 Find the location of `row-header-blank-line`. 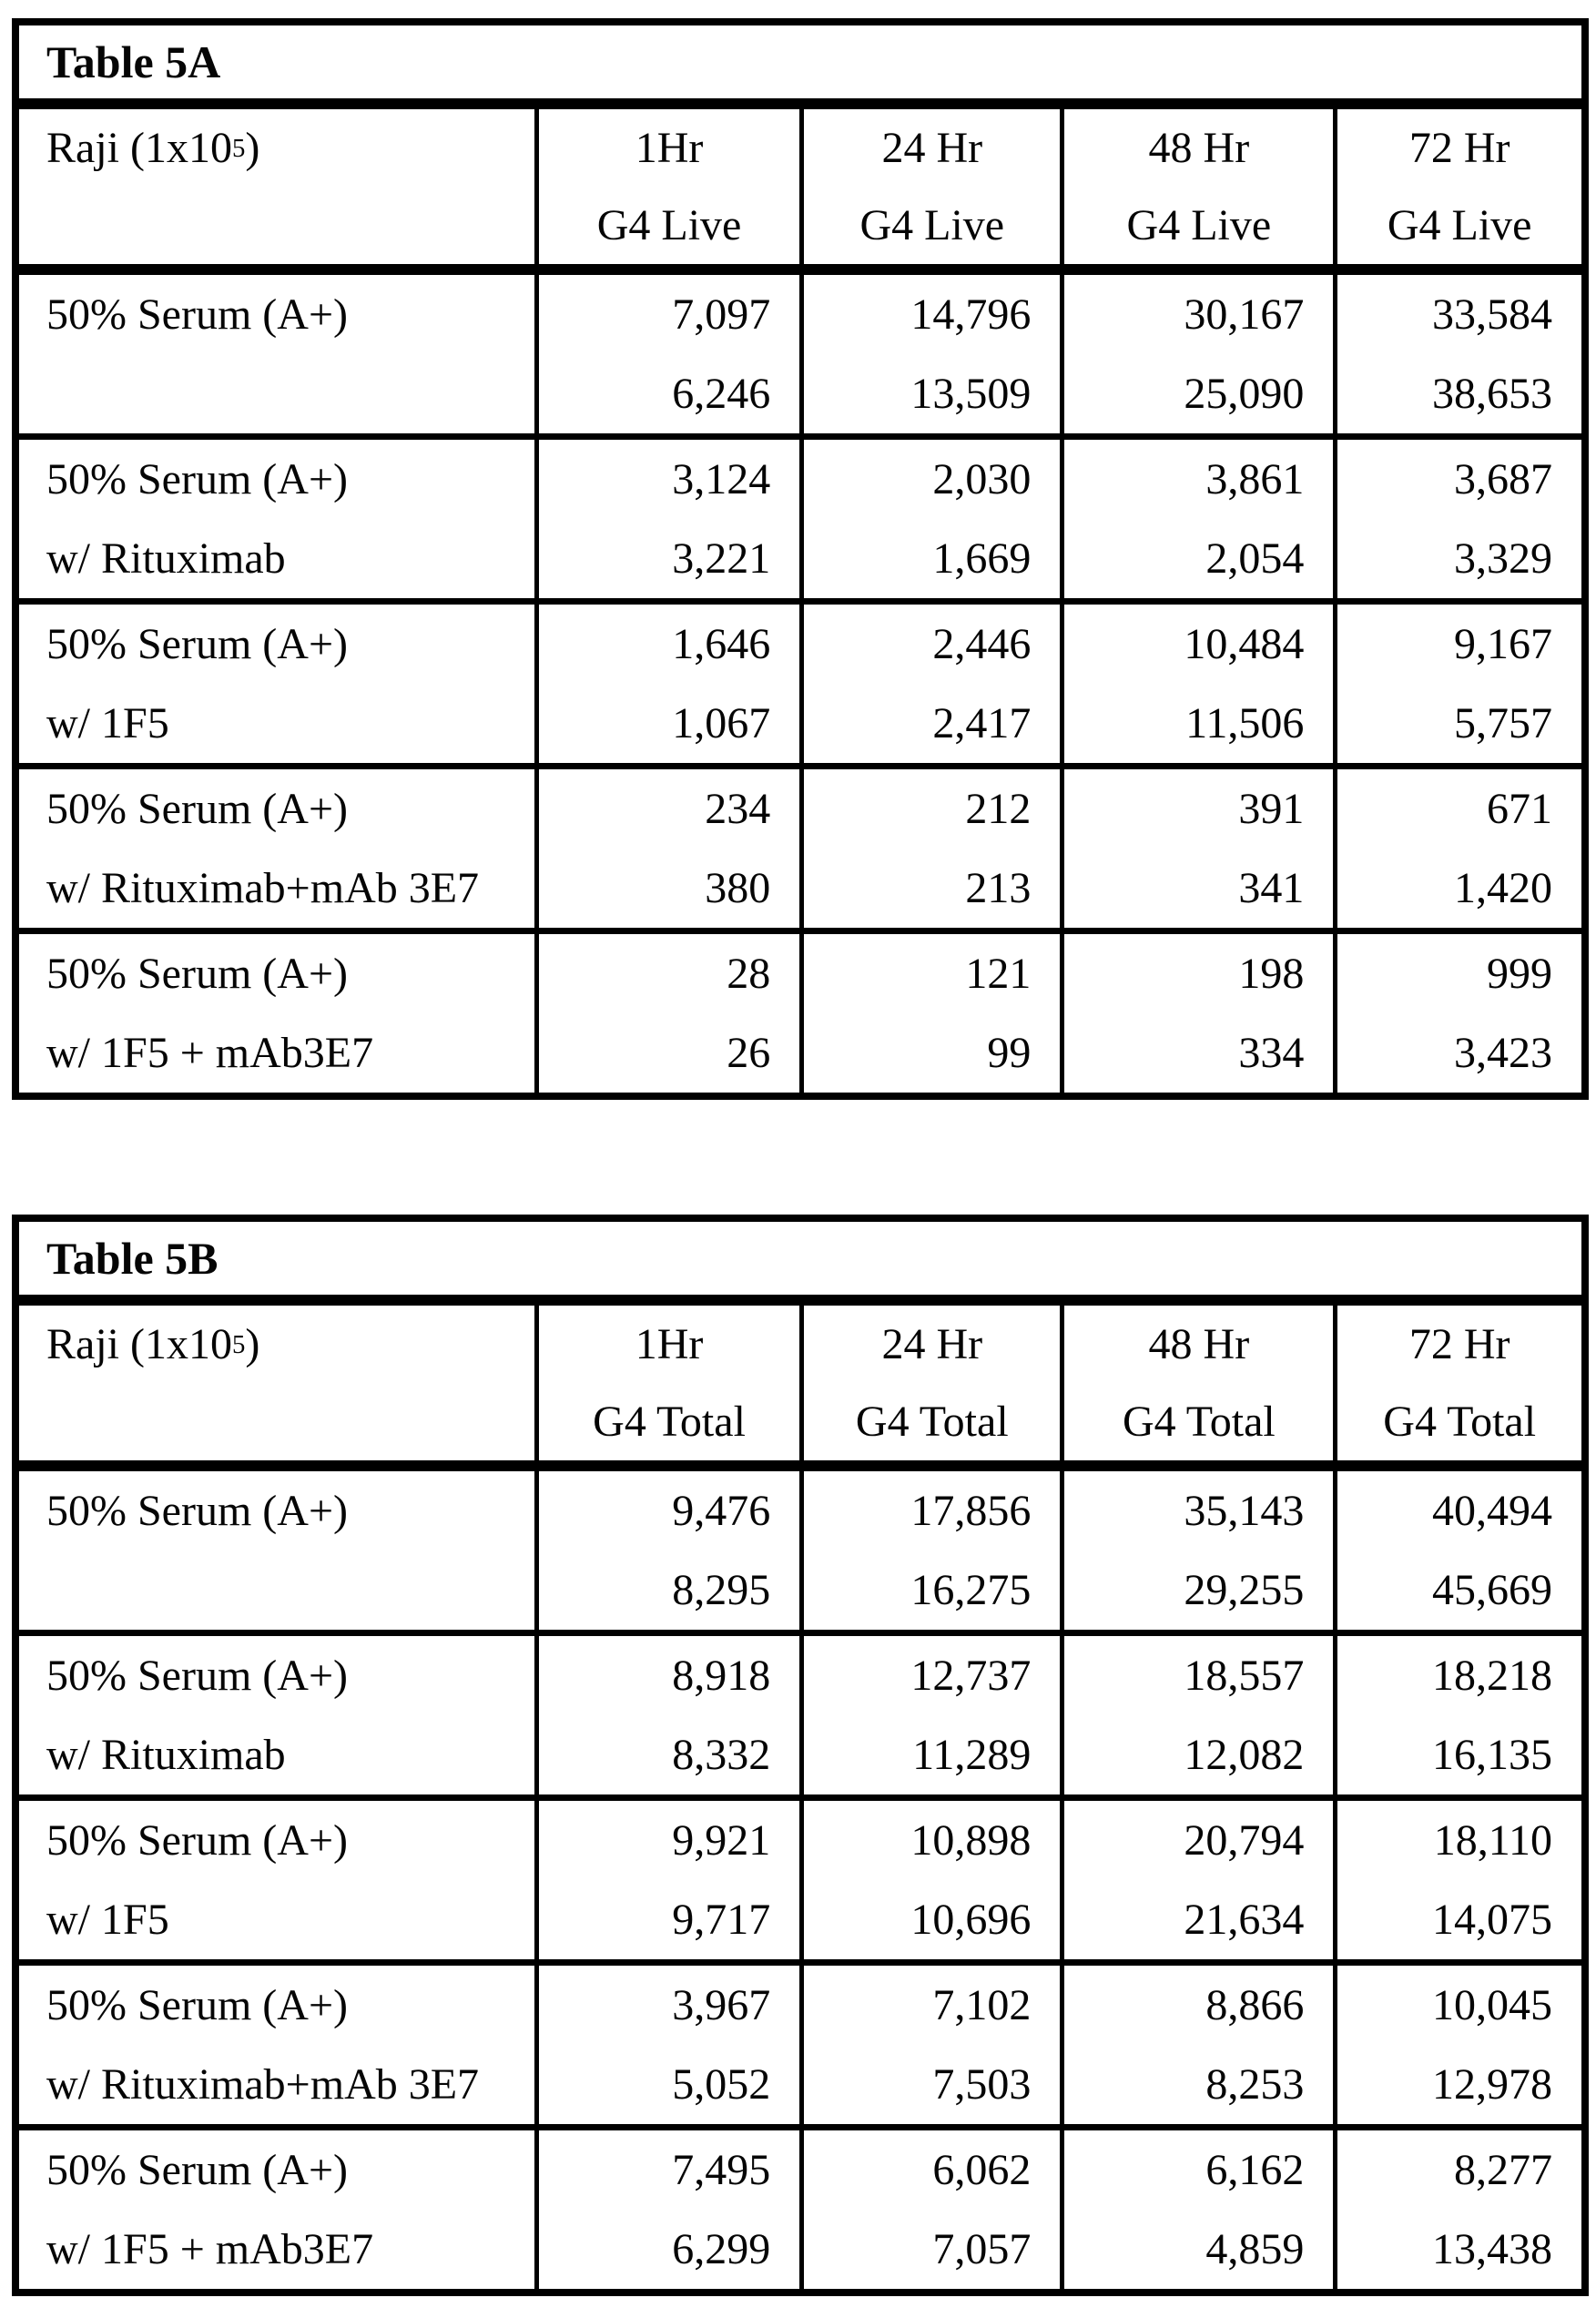

row-header-blank-line is located at coordinates (276, 1421).